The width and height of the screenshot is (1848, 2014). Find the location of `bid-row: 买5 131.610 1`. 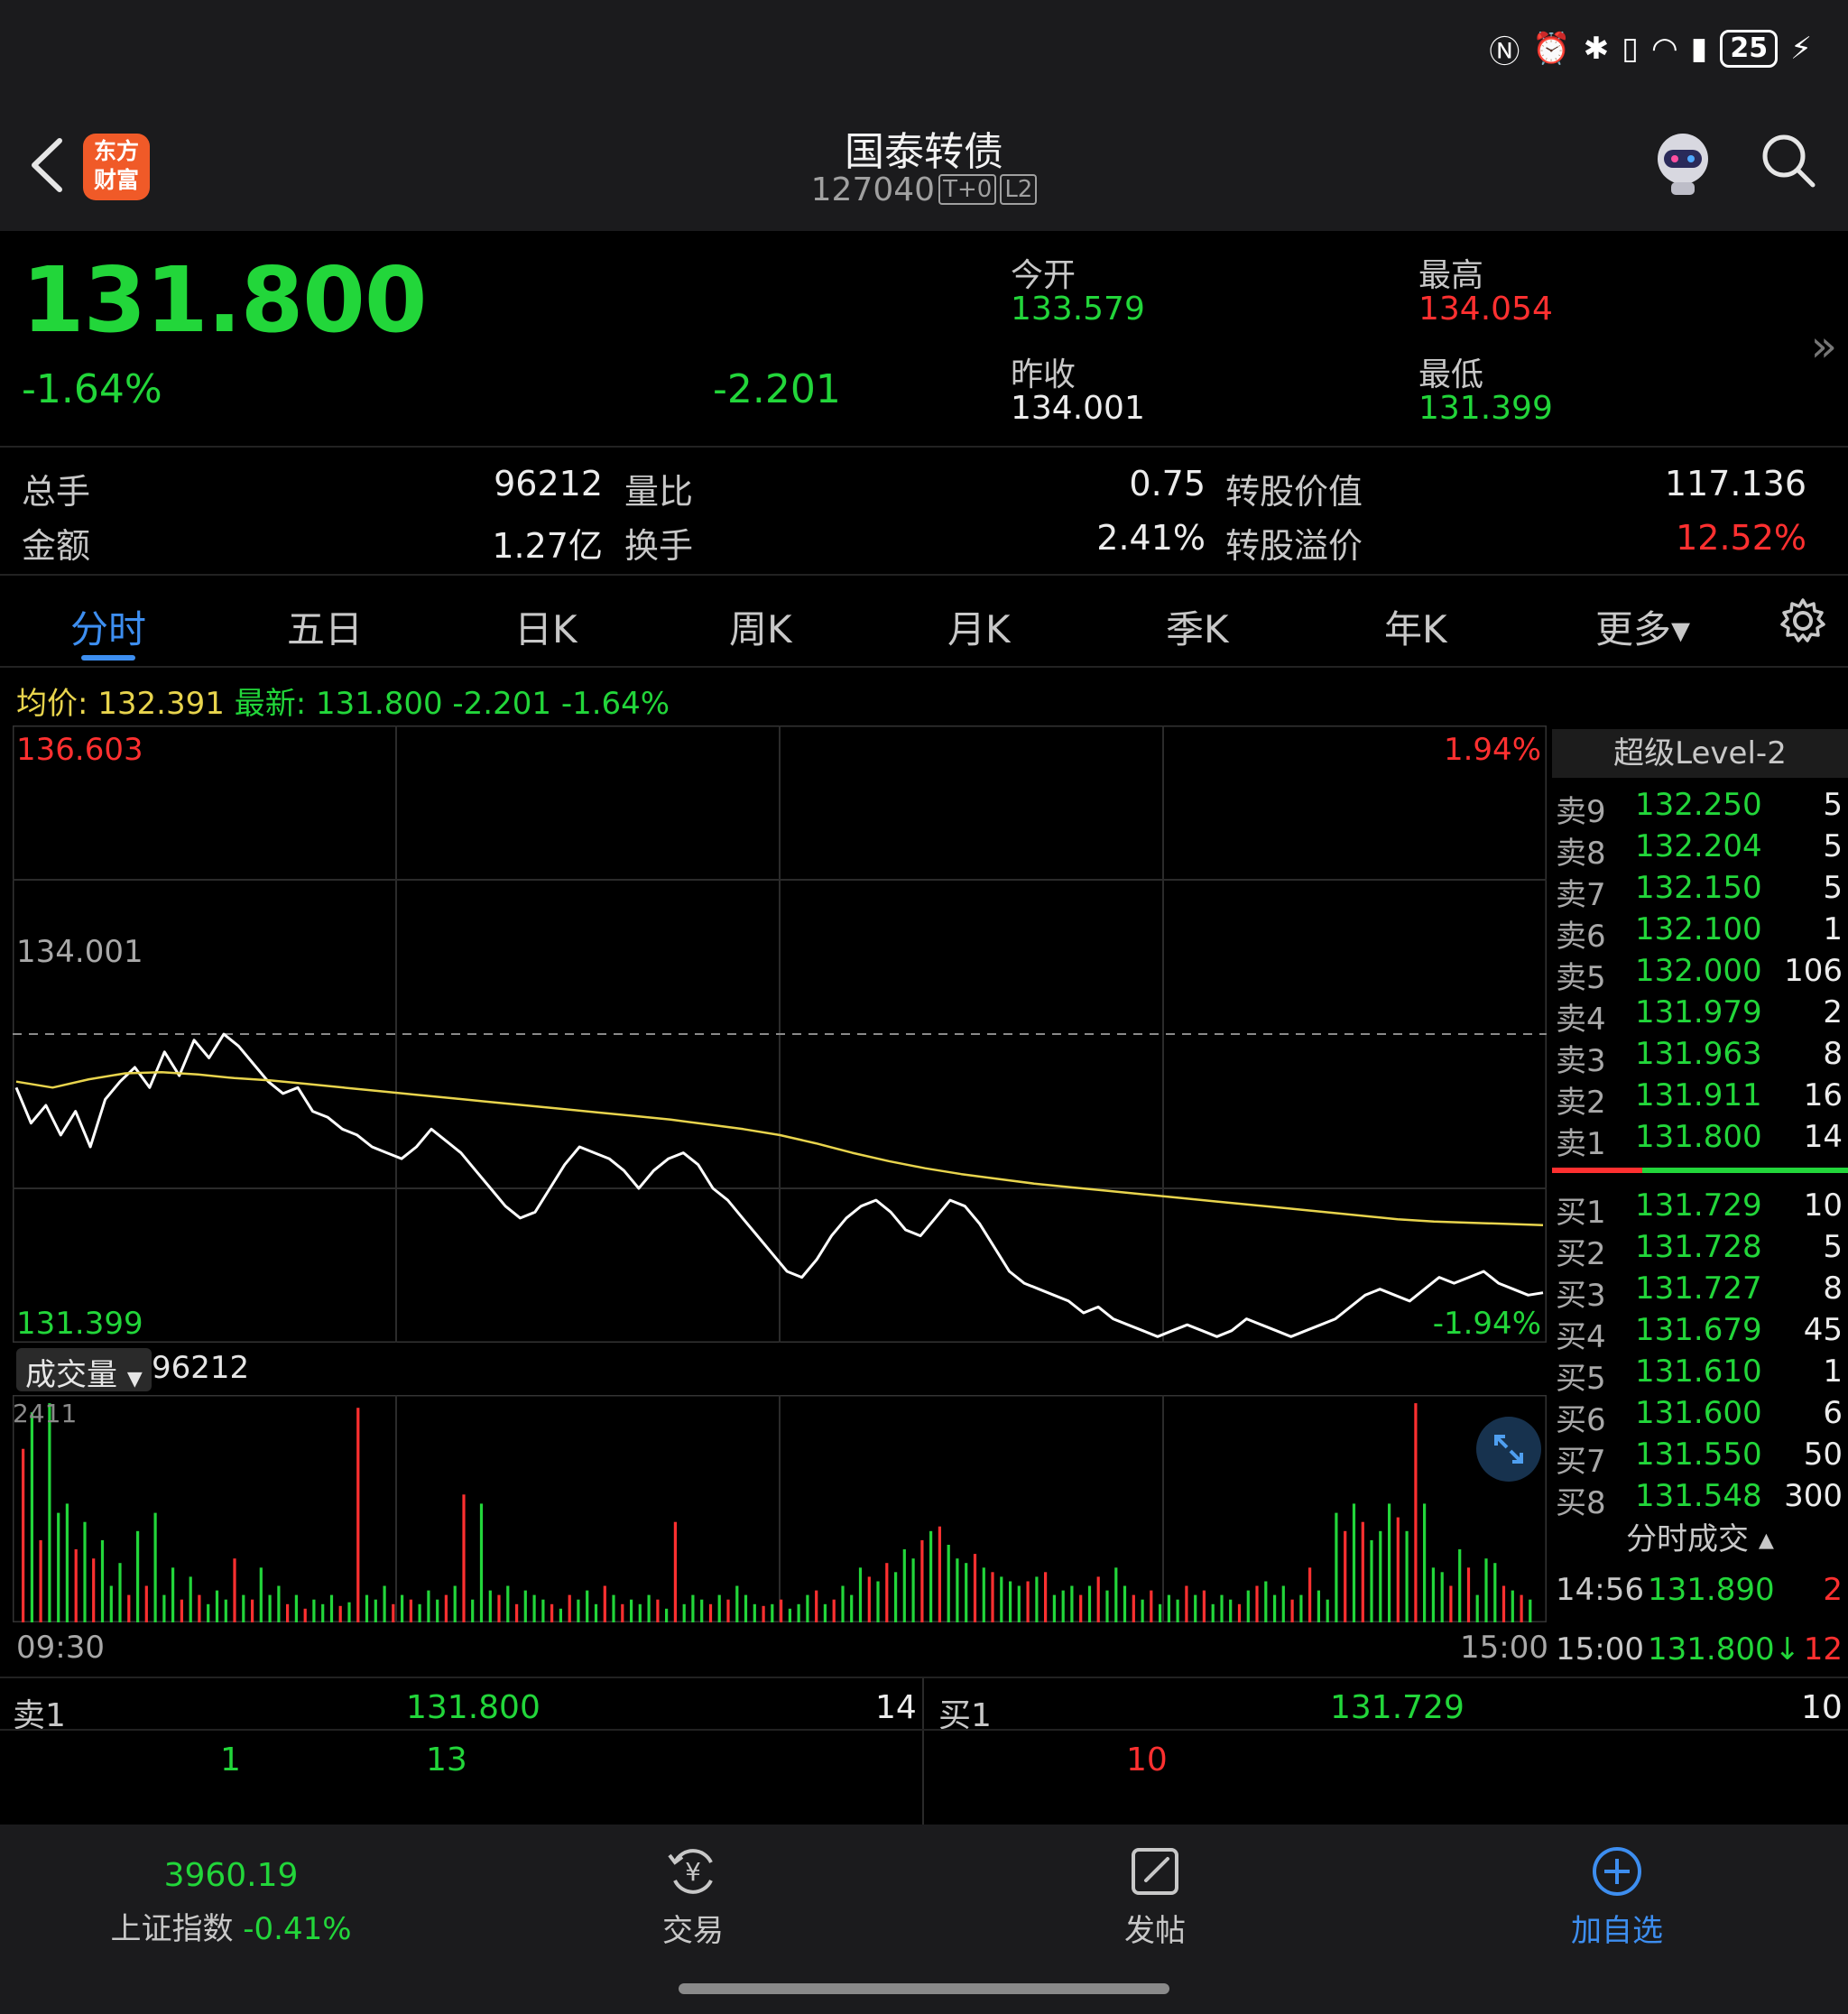

bid-row: 买5 131.610 1 is located at coordinates (1700, 1375).